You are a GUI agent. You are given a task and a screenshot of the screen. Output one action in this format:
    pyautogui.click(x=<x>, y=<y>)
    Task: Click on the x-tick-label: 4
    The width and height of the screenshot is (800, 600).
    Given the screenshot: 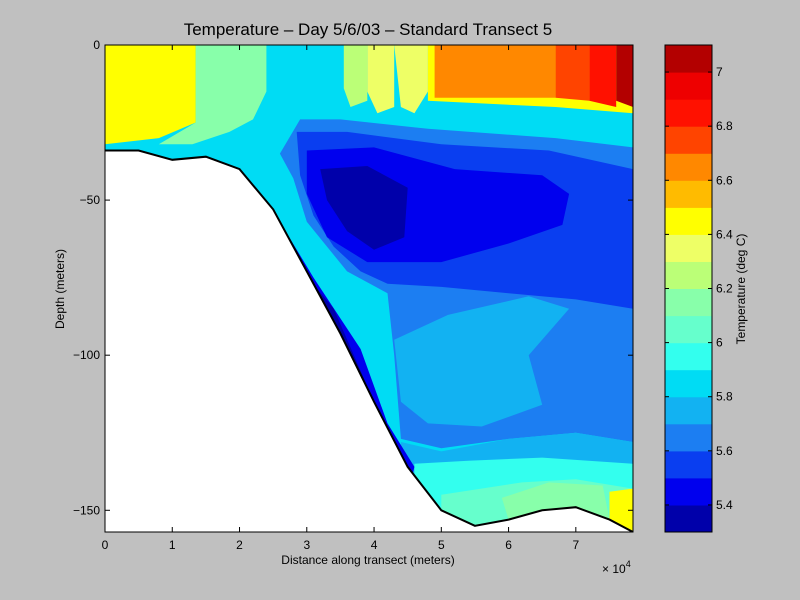 What is the action you would take?
    pyautogui.click(x=374, y=545)
    